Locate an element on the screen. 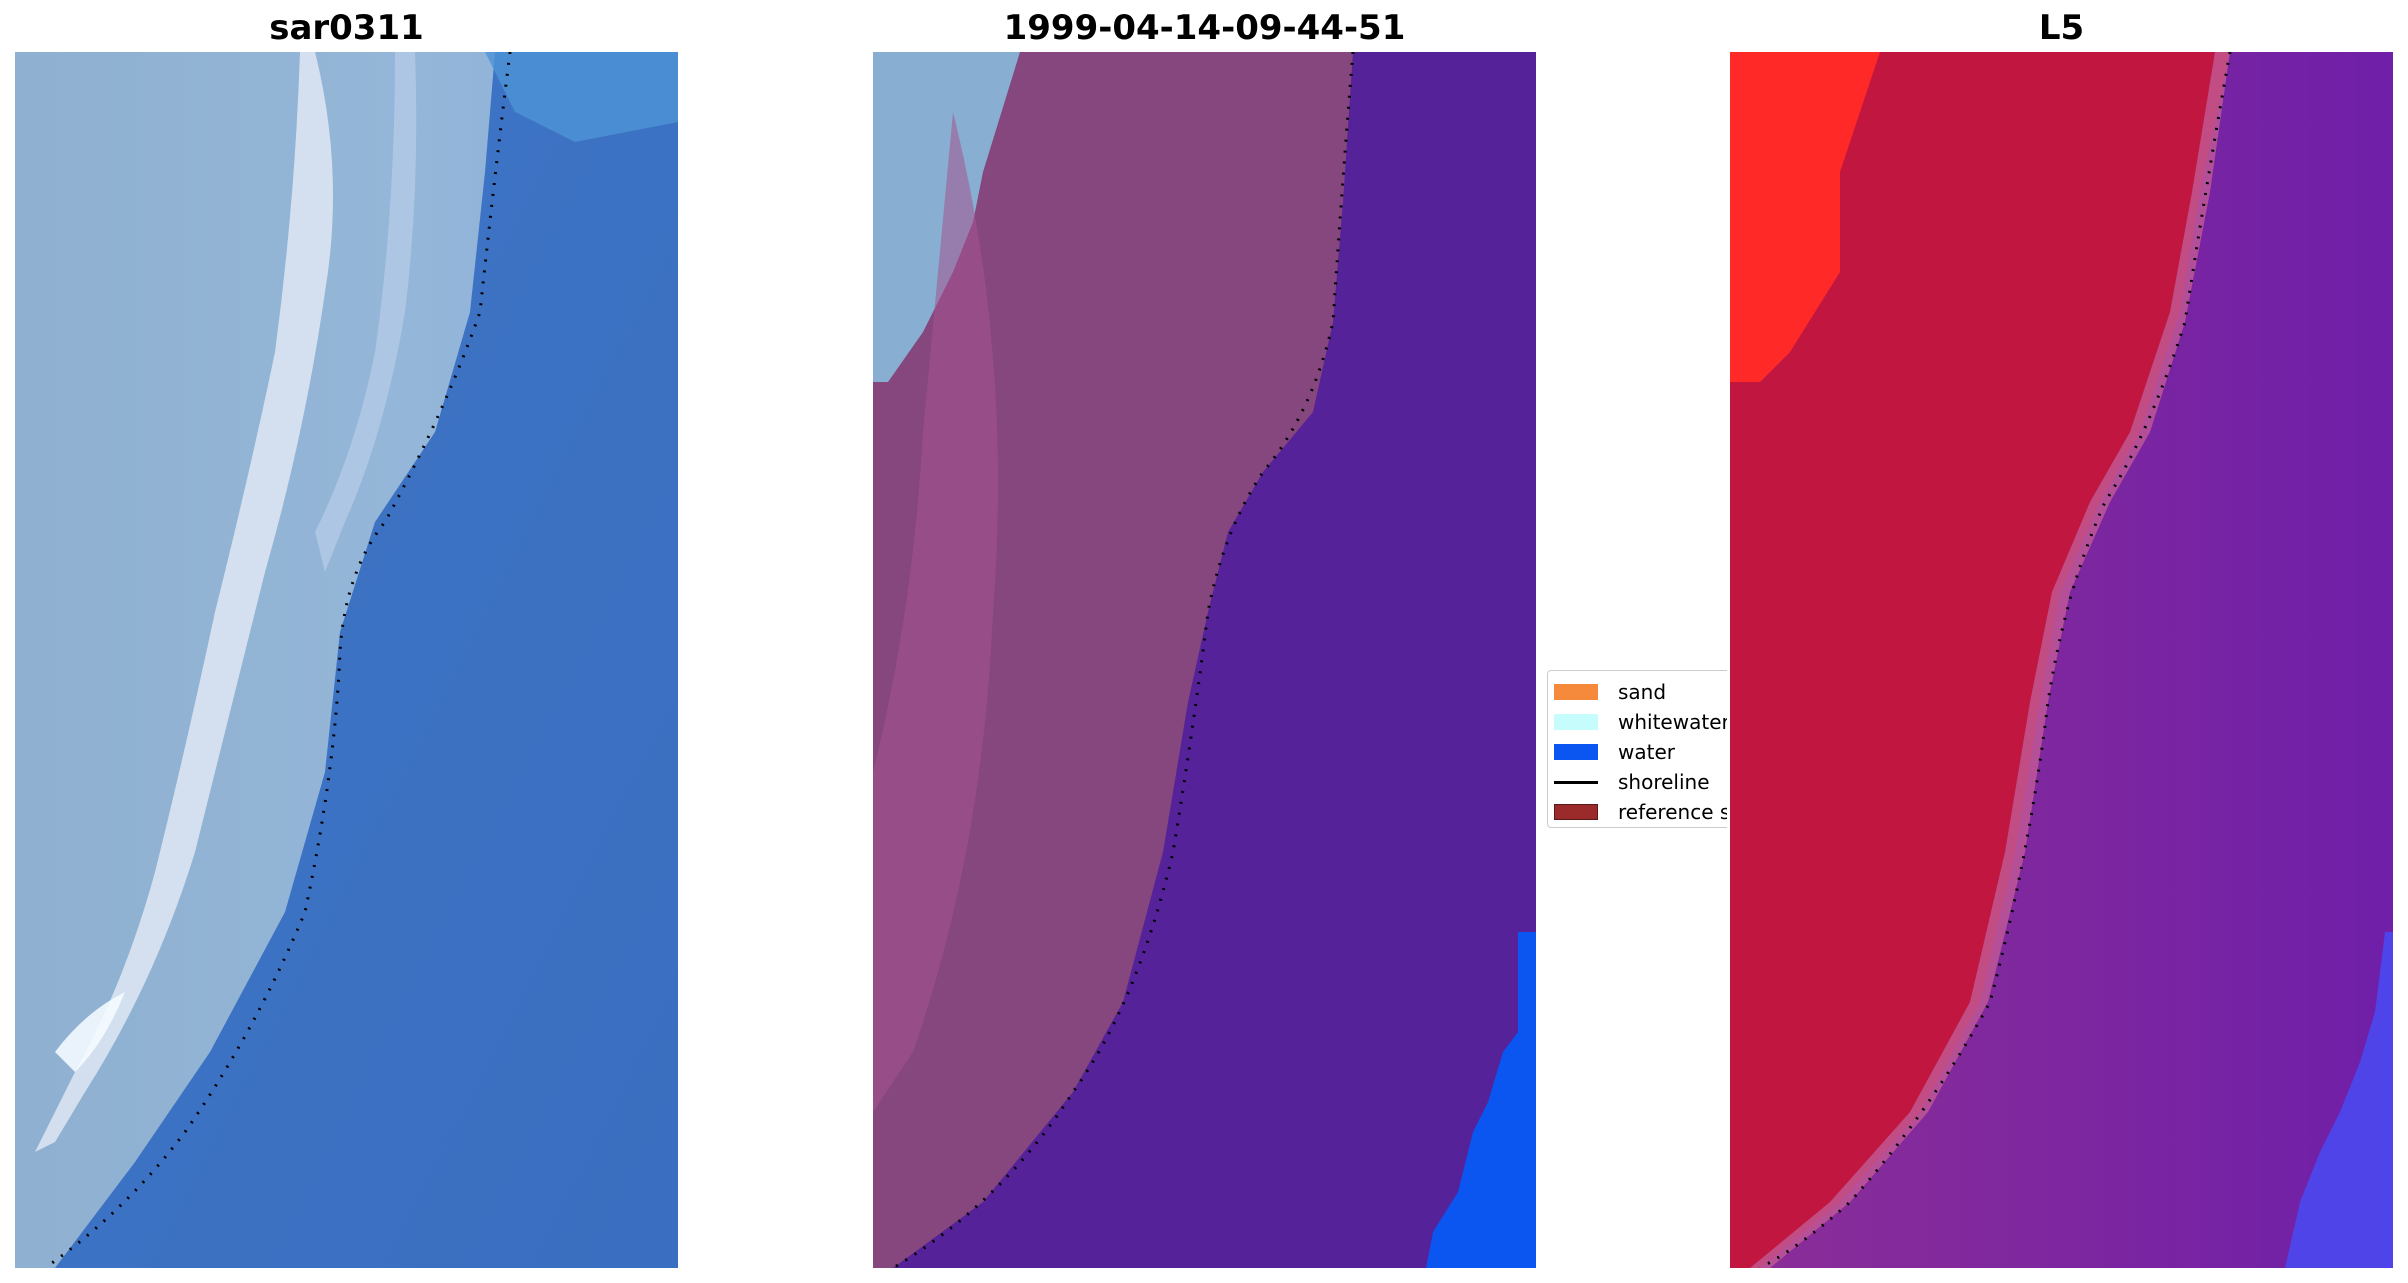  legend-label-reference: reference s is located at coordinates (1672, 812).